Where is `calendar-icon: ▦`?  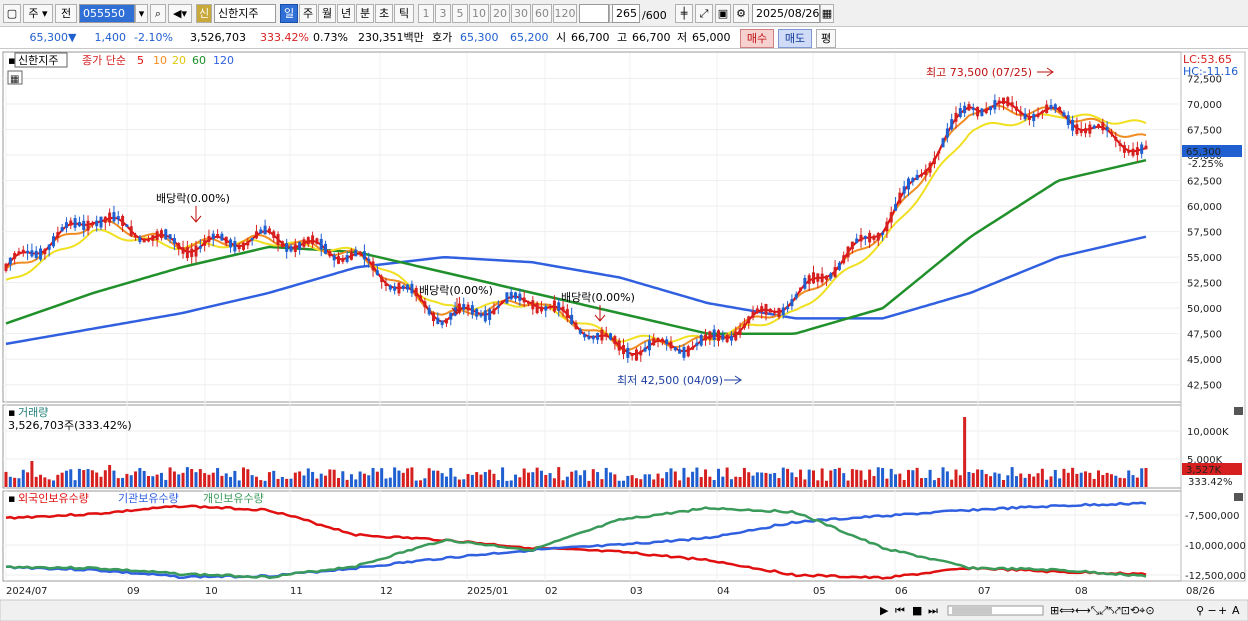
calendar-icon: ▦ is located at coordinates (827, 13).